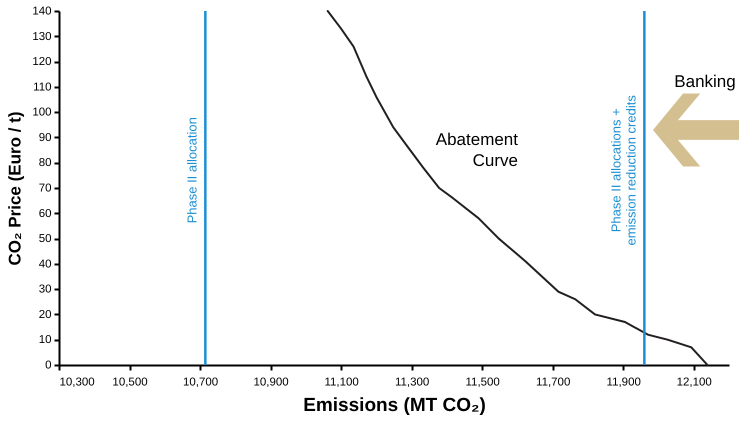 Image resolution: width=754 pixels, height=428 pixels. What do you see at coordinates (42, 62) in the screenshot?
I see `y-tick-label: 120` at bounding box center [42, 62].